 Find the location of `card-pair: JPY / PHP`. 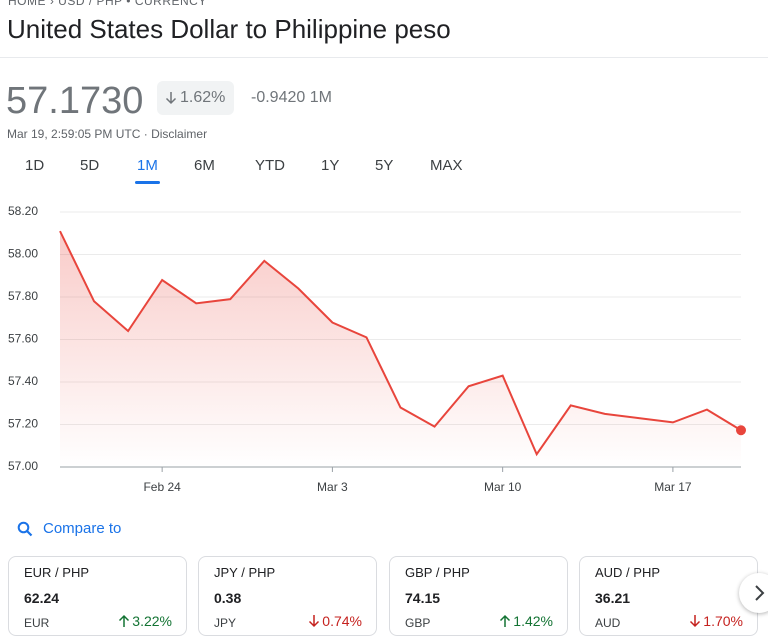

card-pair: JPY / PHP is located at coordinates (245, 572).